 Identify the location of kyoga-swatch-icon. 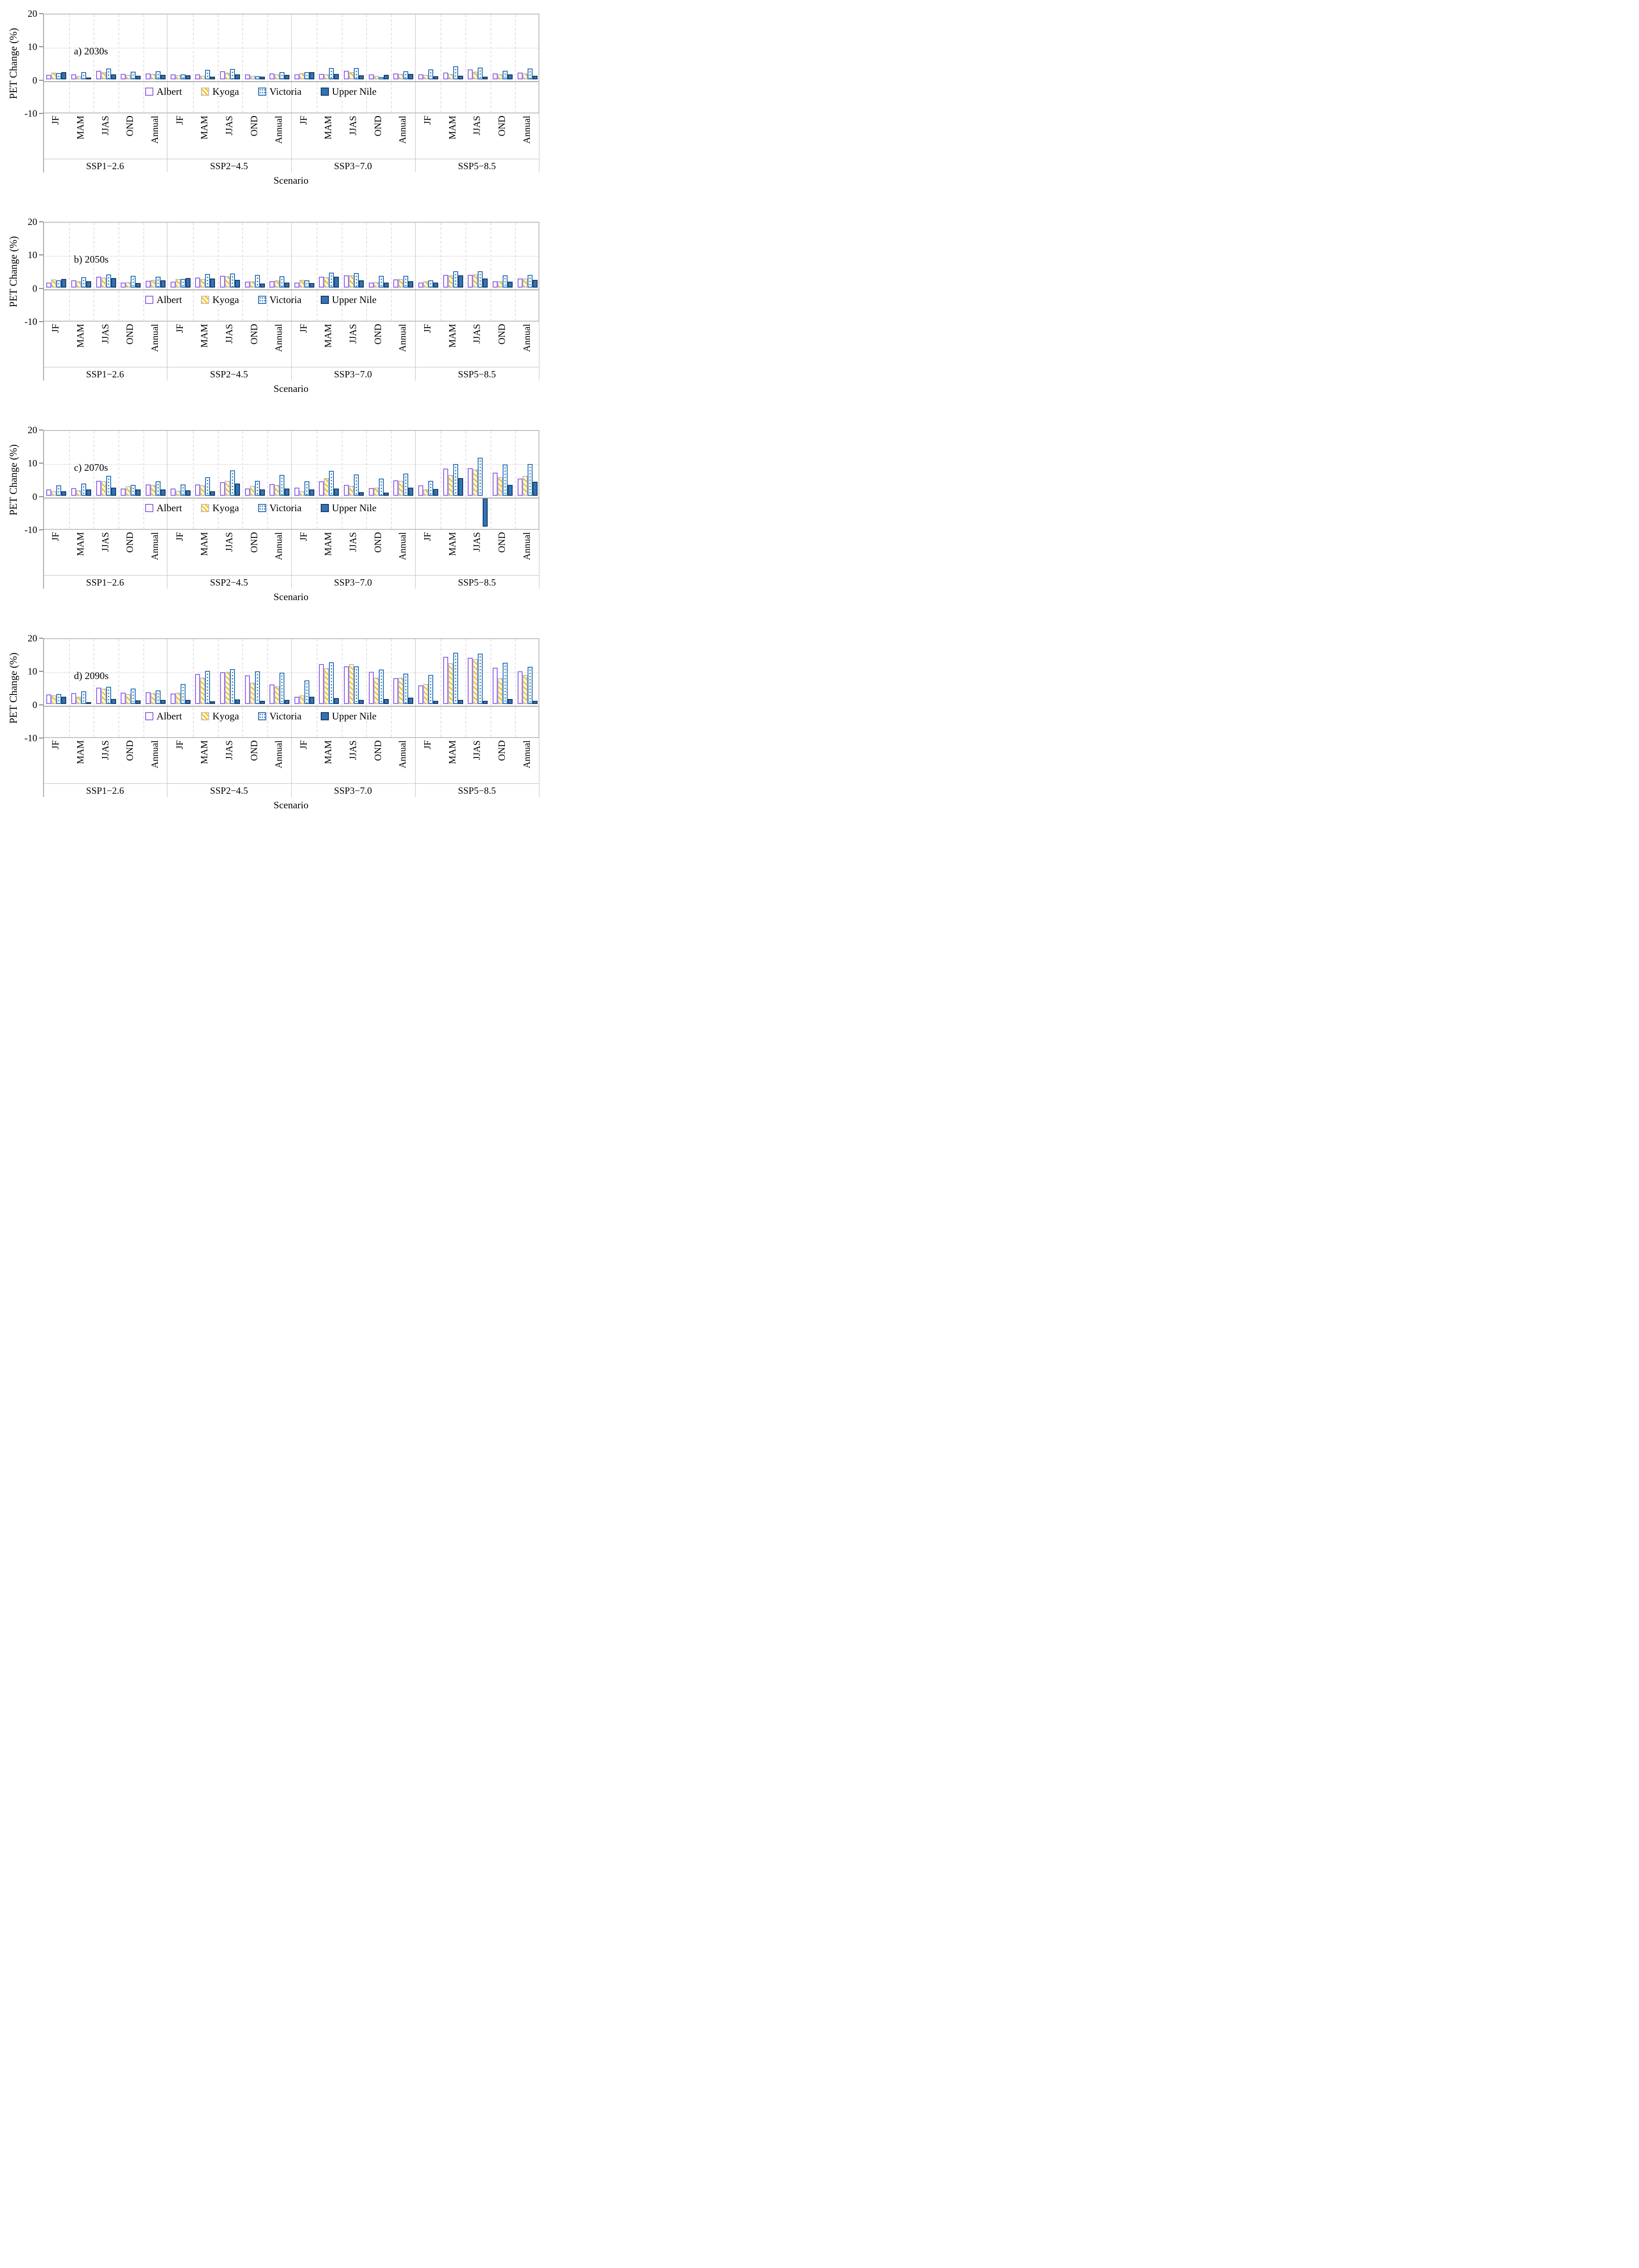
(205, 508).